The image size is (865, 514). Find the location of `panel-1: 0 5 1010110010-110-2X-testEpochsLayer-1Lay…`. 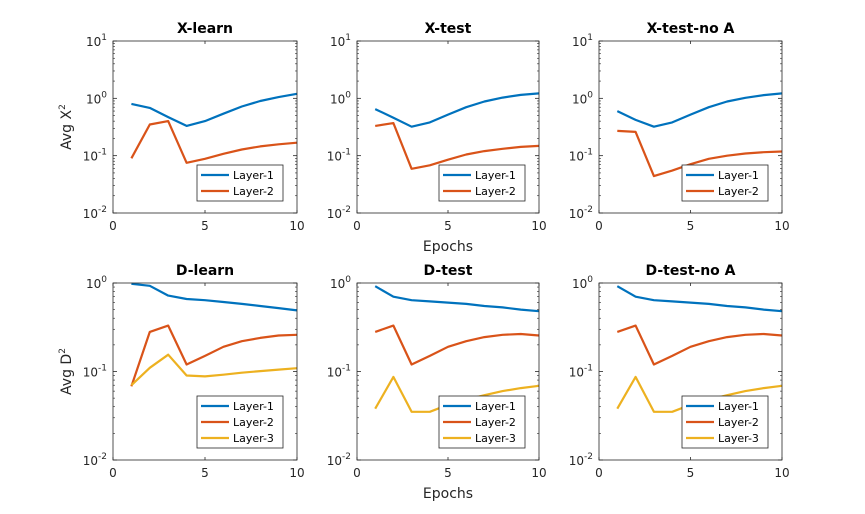

panel-1: 0 5 1010110010-110-2X-testEpochsLayer-1Lay… is located at coordinates (437, 138).